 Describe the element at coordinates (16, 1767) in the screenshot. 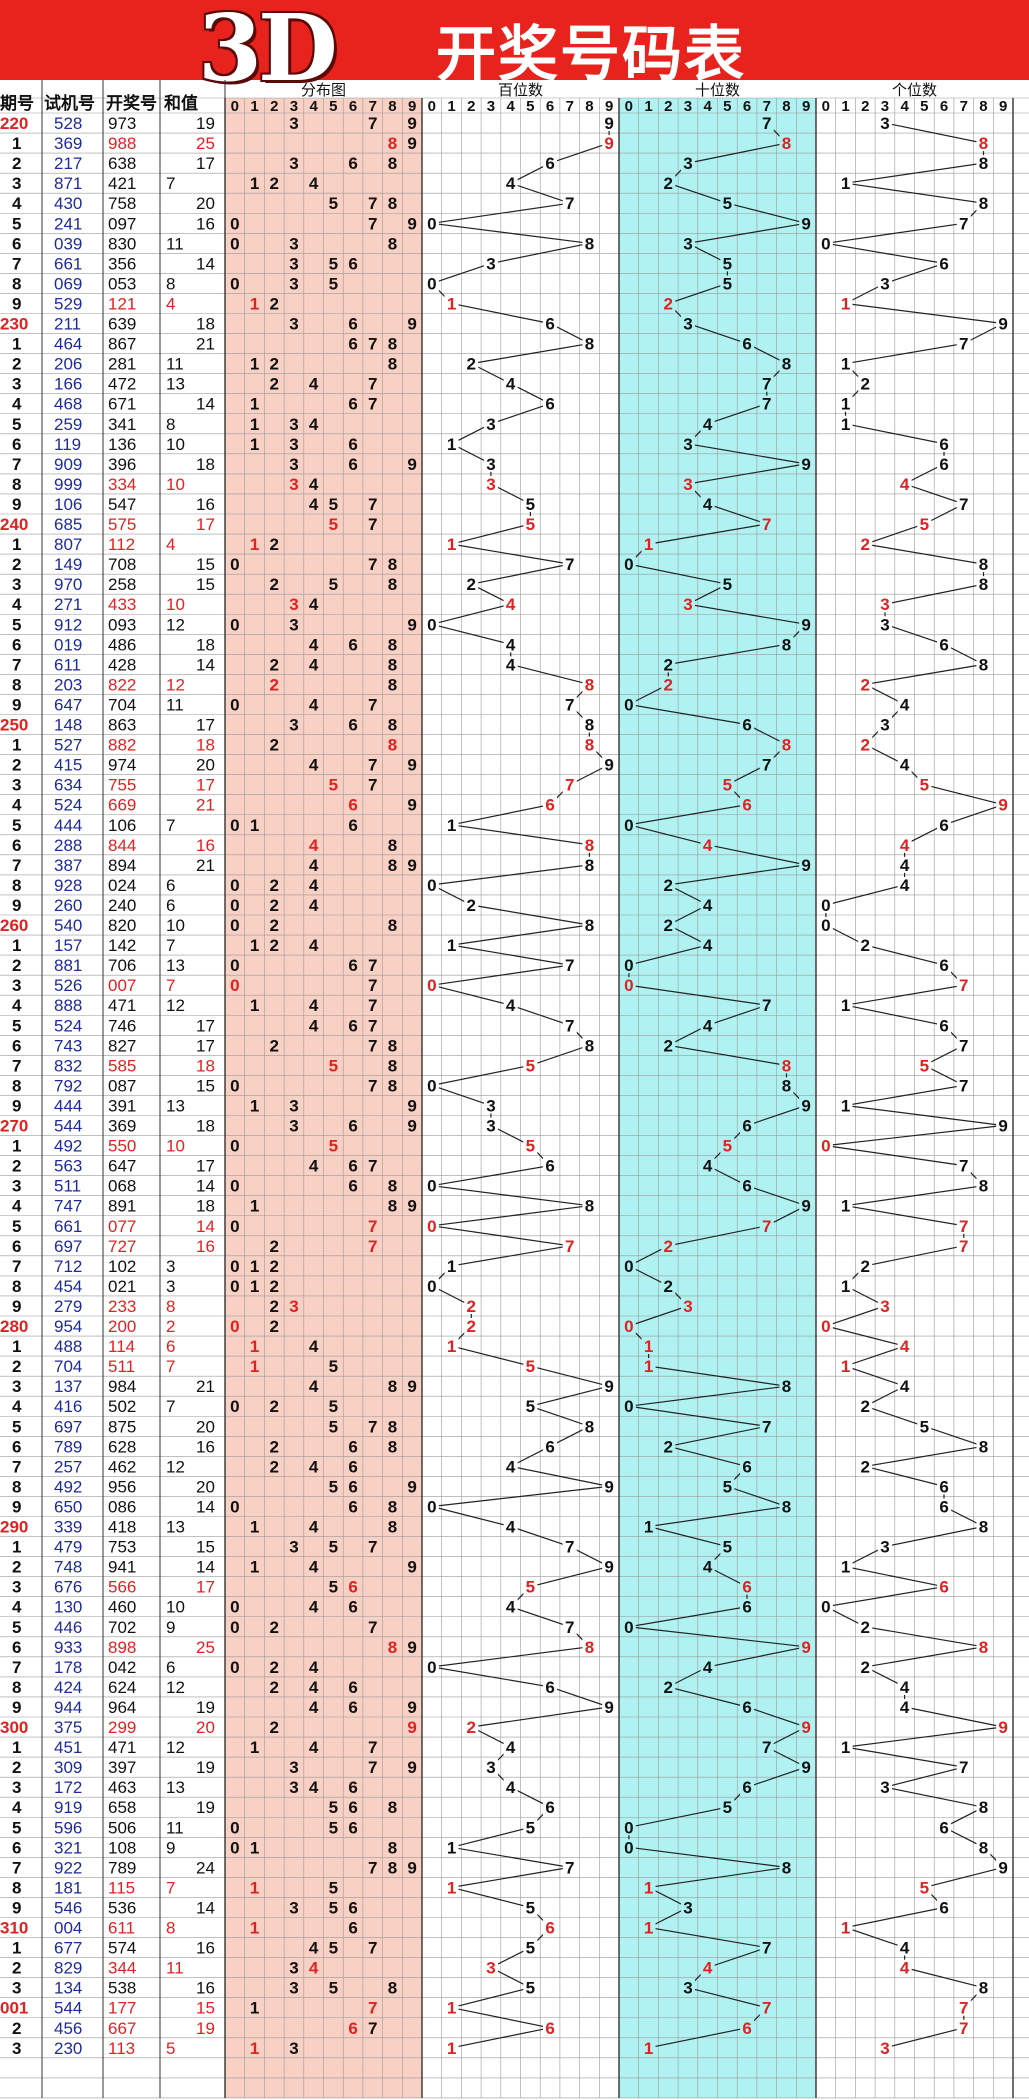

I see `row-period: 2` at that location.